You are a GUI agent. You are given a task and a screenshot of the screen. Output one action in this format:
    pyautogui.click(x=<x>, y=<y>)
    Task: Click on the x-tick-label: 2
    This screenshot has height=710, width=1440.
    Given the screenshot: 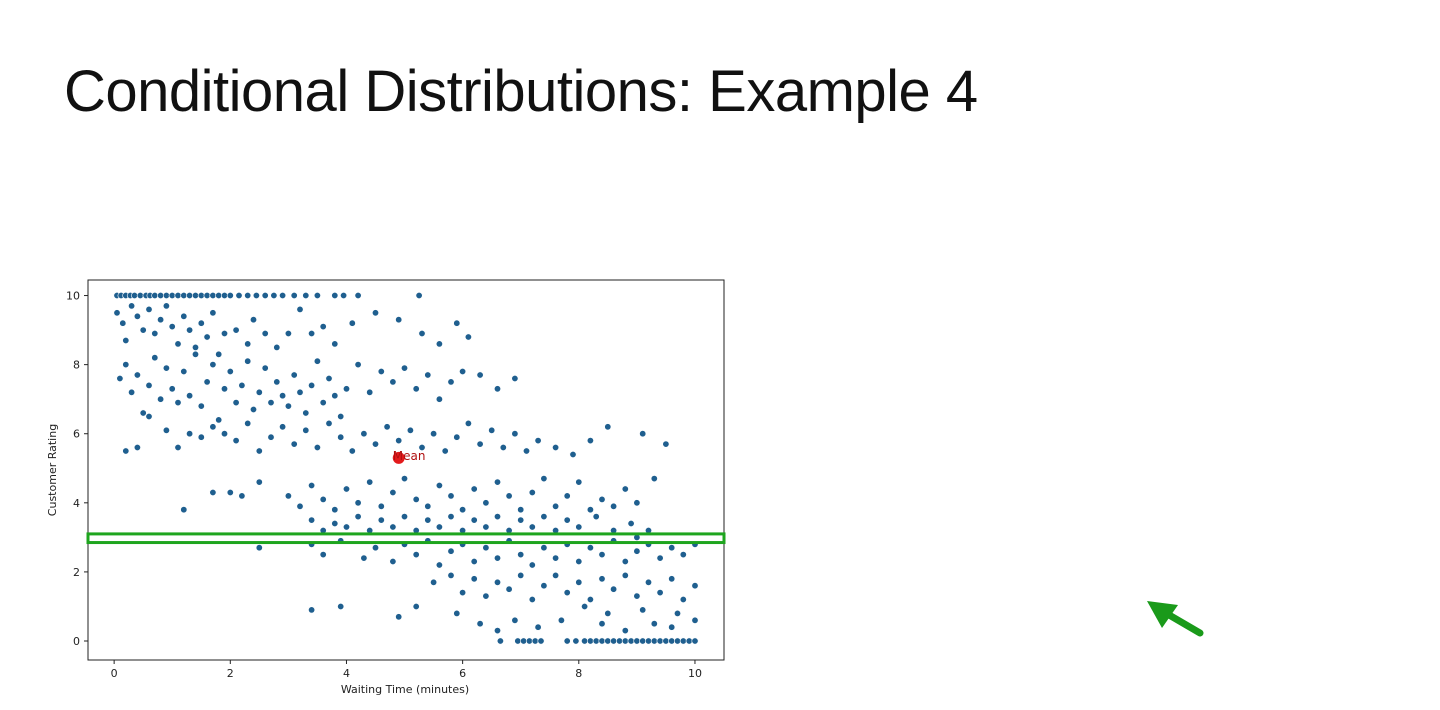 What is the action you would take?
    pyautogui.click(x=230, y=673)
    